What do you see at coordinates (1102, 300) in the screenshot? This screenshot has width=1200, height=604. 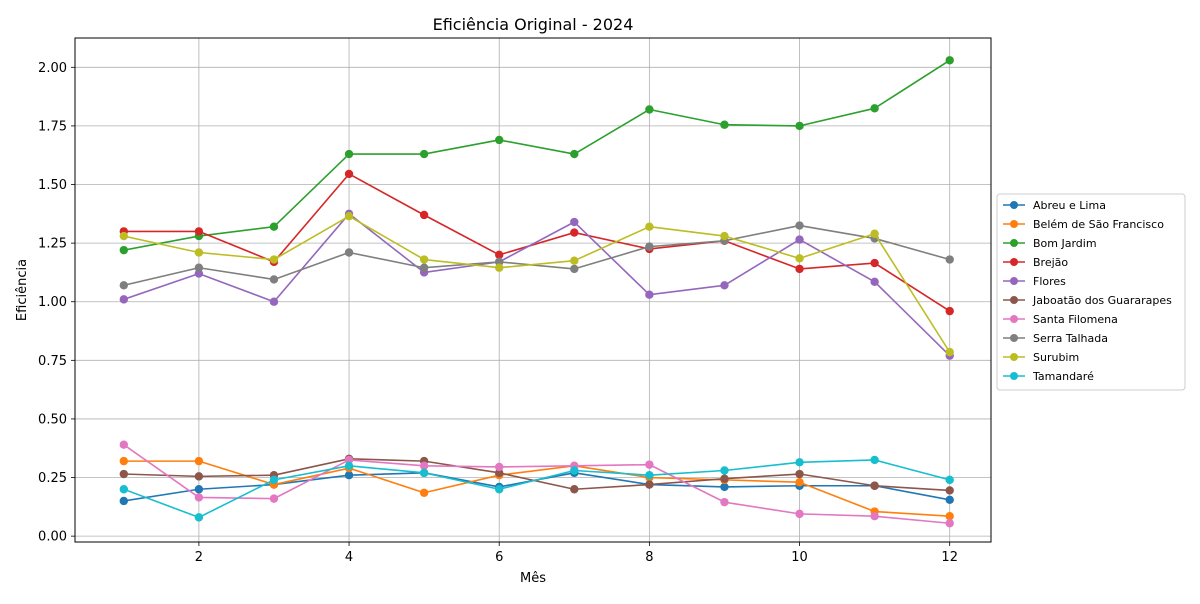 I see `legend-label: Jaboatão dos Guararapes` at bounding box center [1102, 300].